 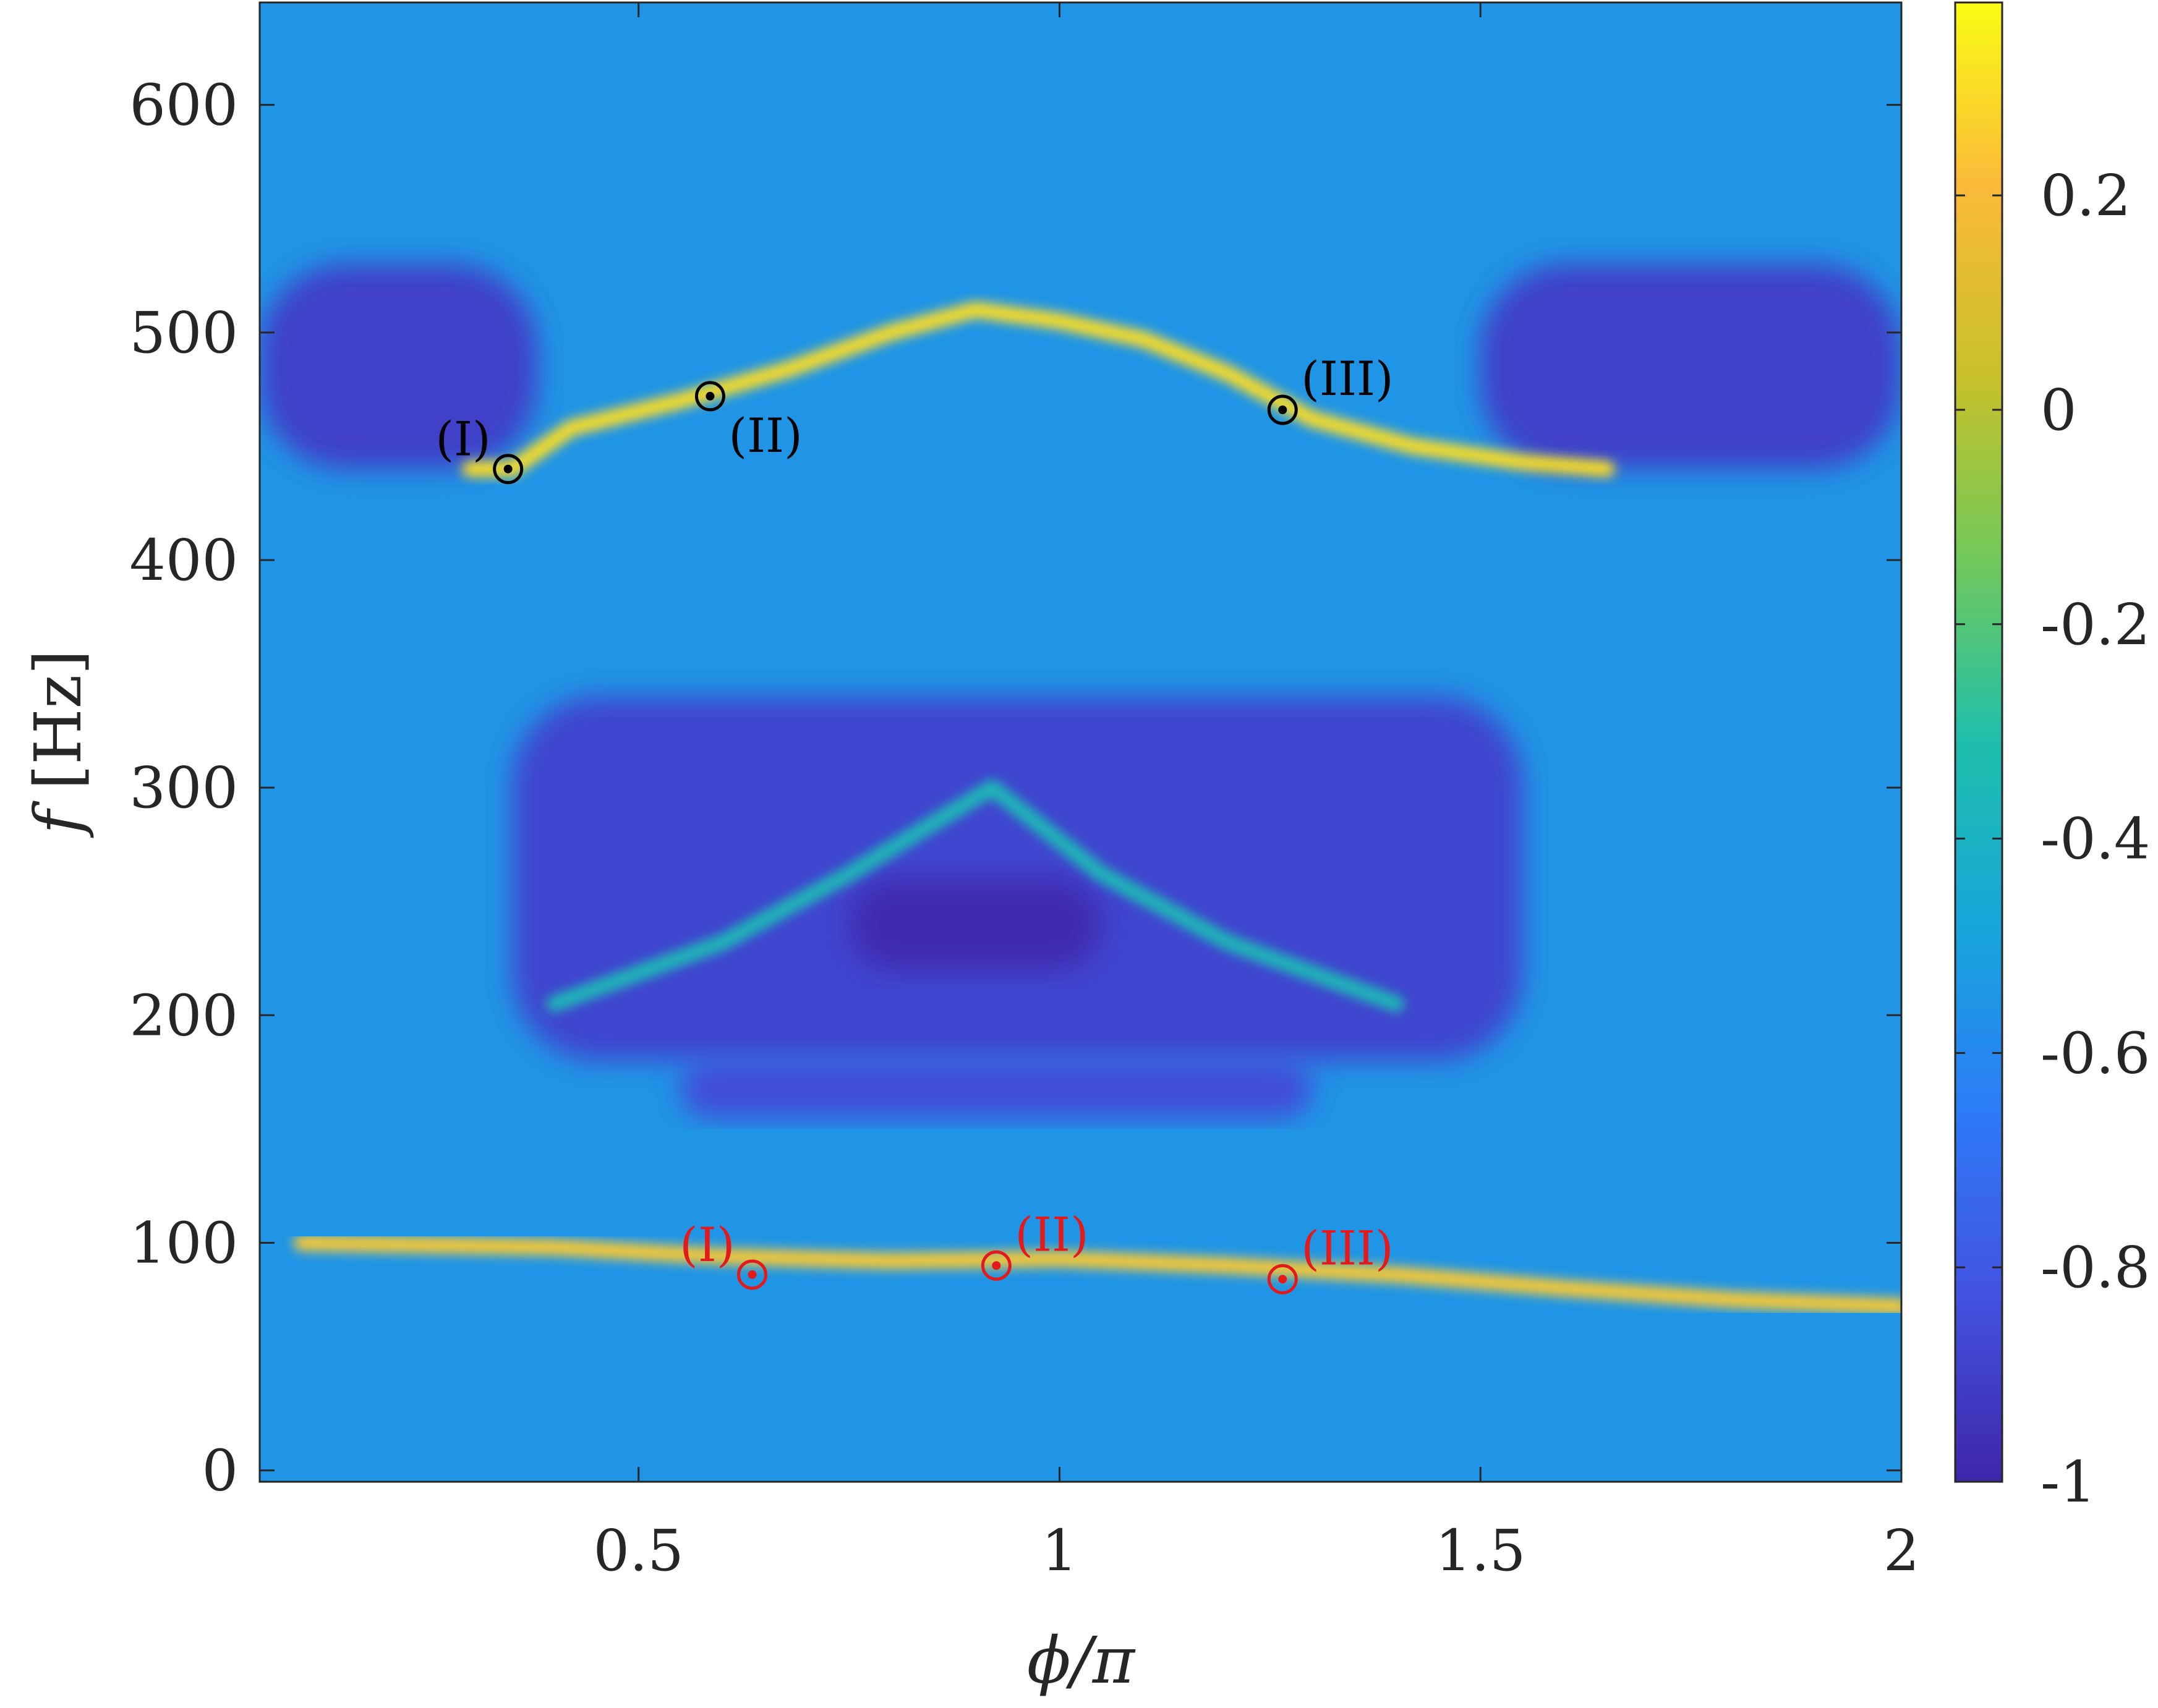 I want to click on x-tick-label: 1, so click(x=1059, y=1551).